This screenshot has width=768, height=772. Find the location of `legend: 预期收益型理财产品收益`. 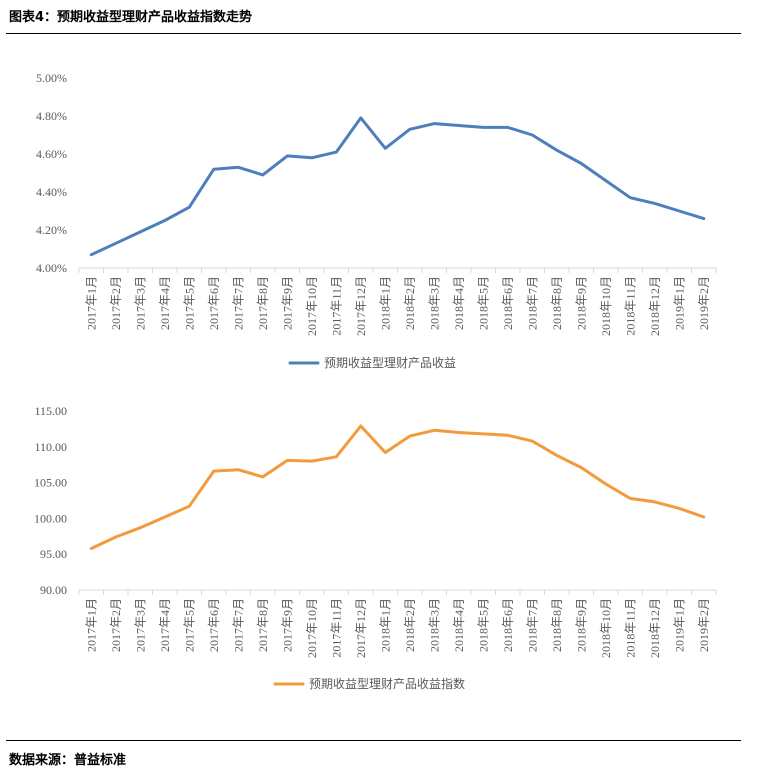

legend: 预期收益型理财产品收益 is located at coordinates (372, 363).